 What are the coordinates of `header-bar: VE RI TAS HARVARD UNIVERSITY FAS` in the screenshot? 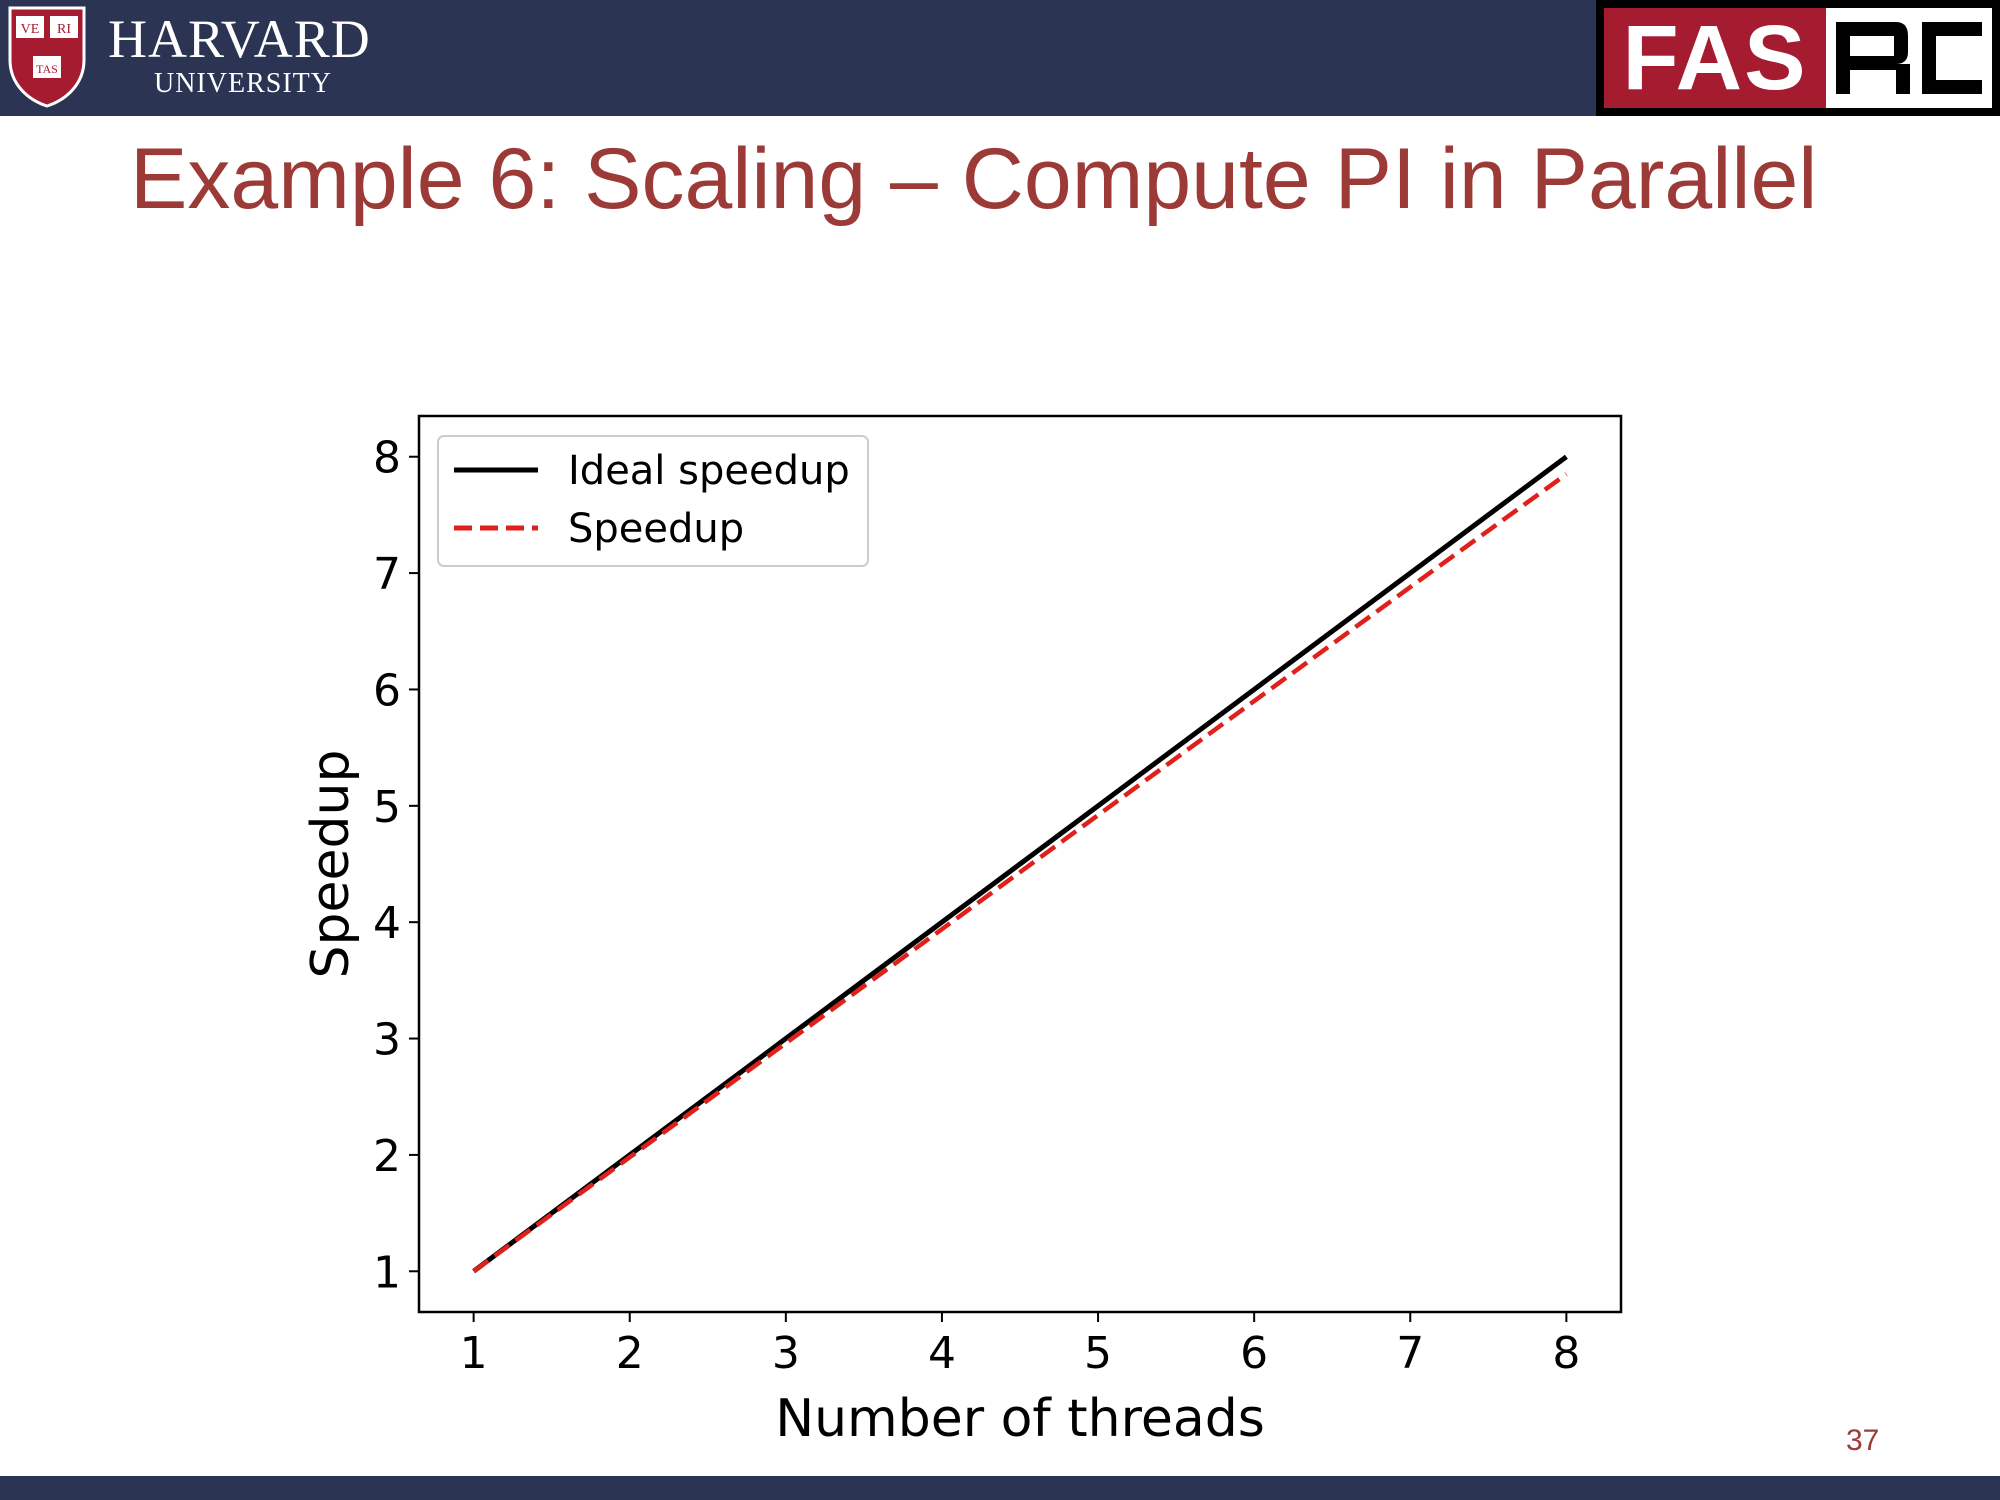 It's located at (1000, 58).